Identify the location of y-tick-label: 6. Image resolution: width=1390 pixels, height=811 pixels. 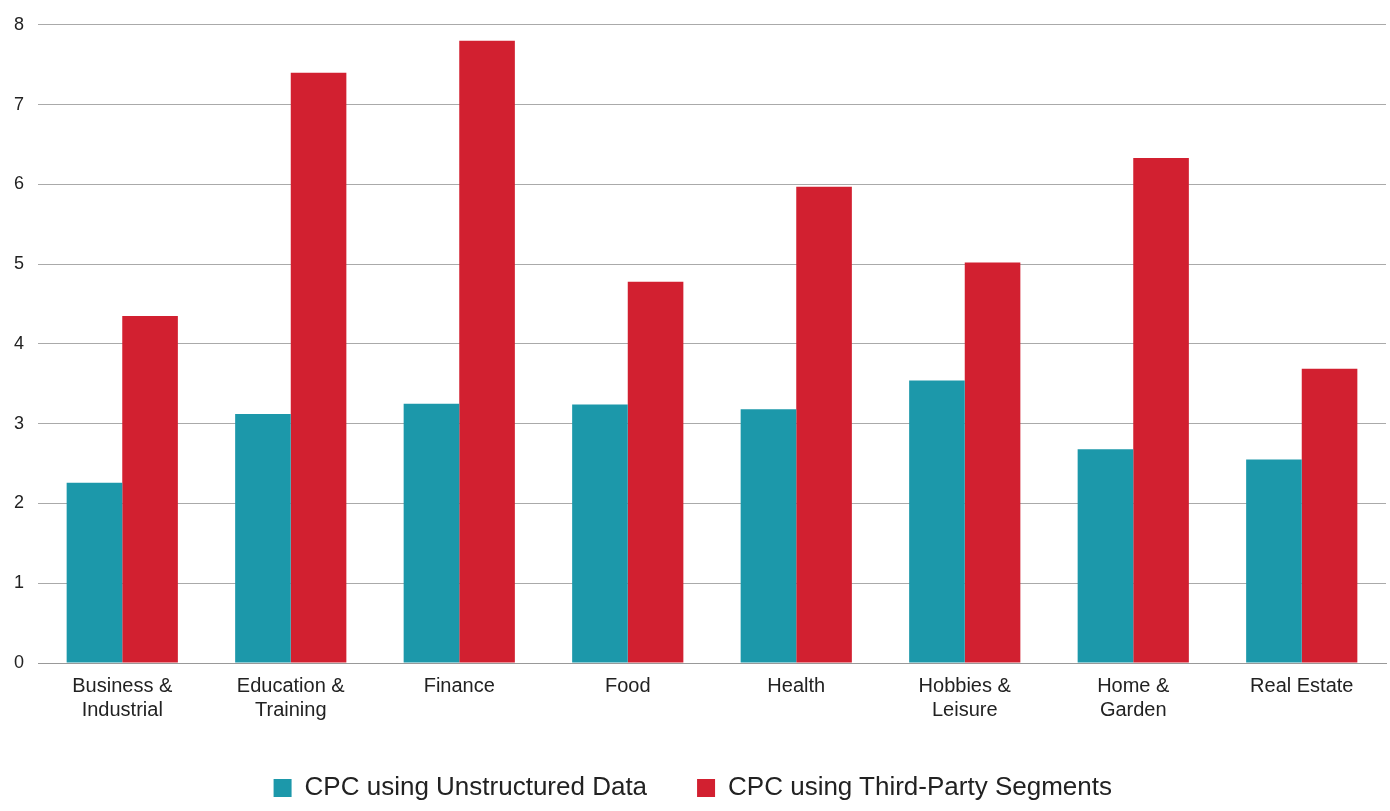
(19, 183).